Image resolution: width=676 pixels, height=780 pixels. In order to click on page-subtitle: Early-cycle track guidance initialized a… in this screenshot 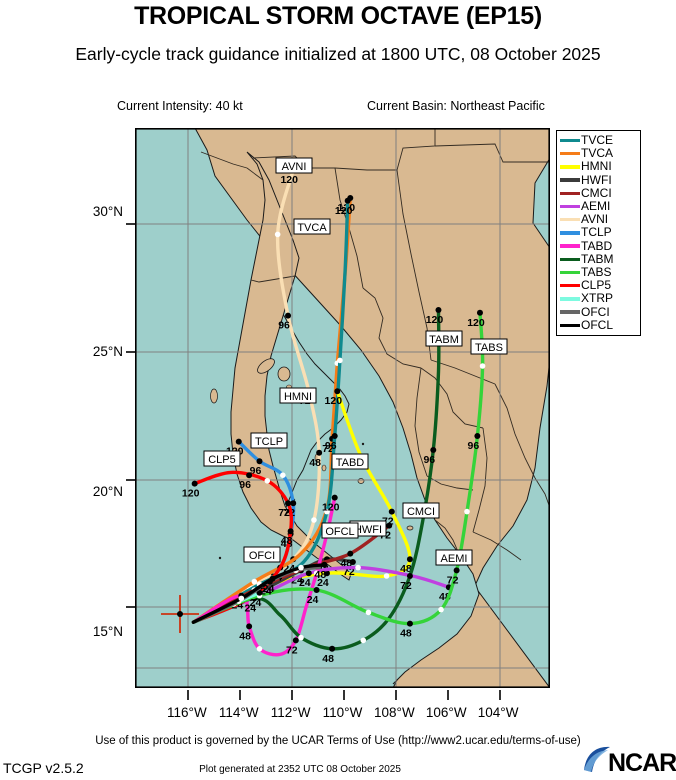, I will do `click(338, 54)`.